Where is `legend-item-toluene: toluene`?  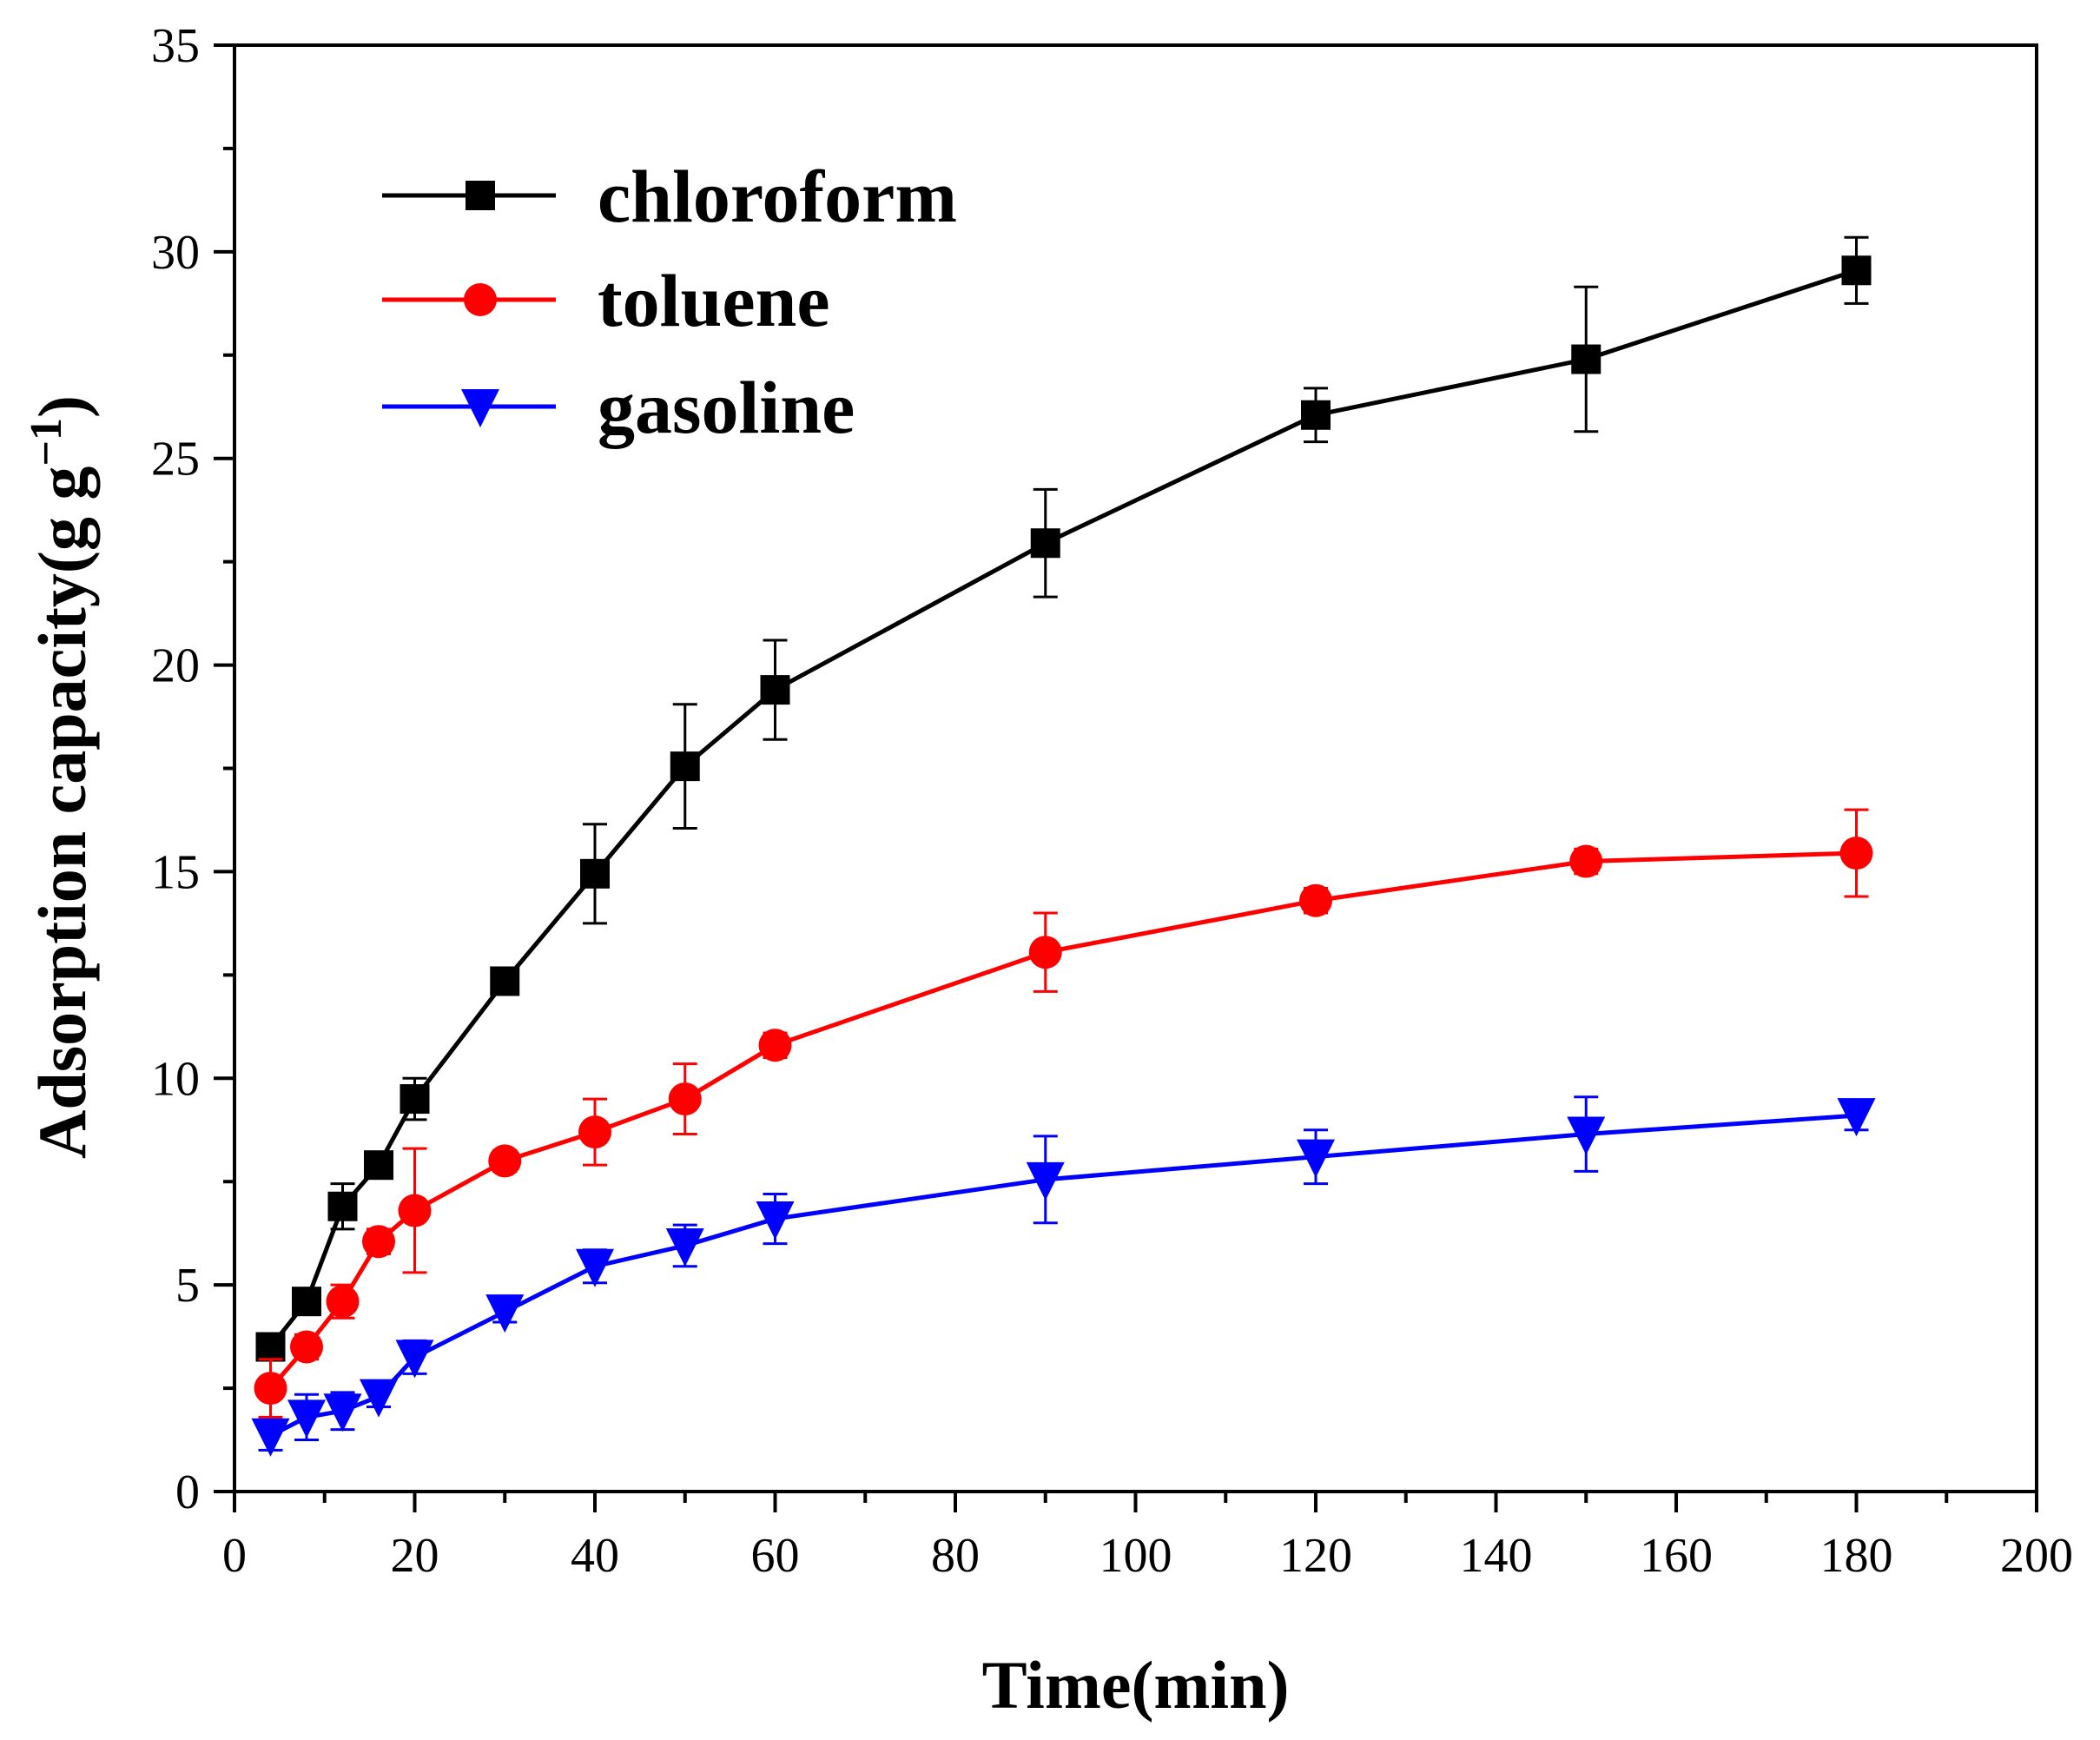 legend-item-toluene: toluene is located at coordinates (606, 300).